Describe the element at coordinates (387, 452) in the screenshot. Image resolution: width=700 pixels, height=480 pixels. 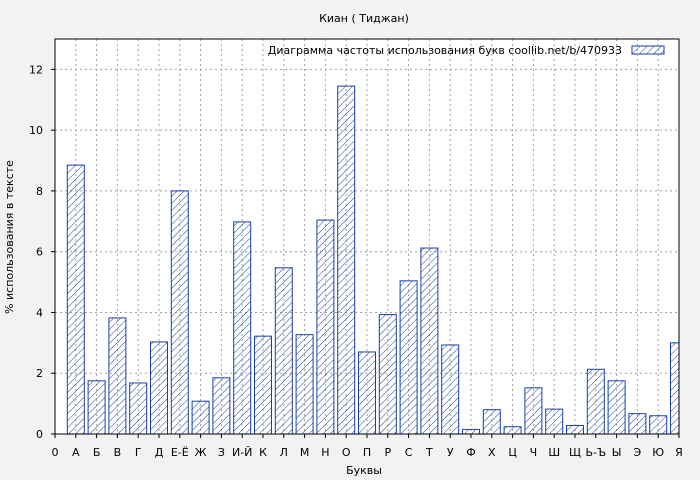
I see `x-tick-label: Р` at that location.